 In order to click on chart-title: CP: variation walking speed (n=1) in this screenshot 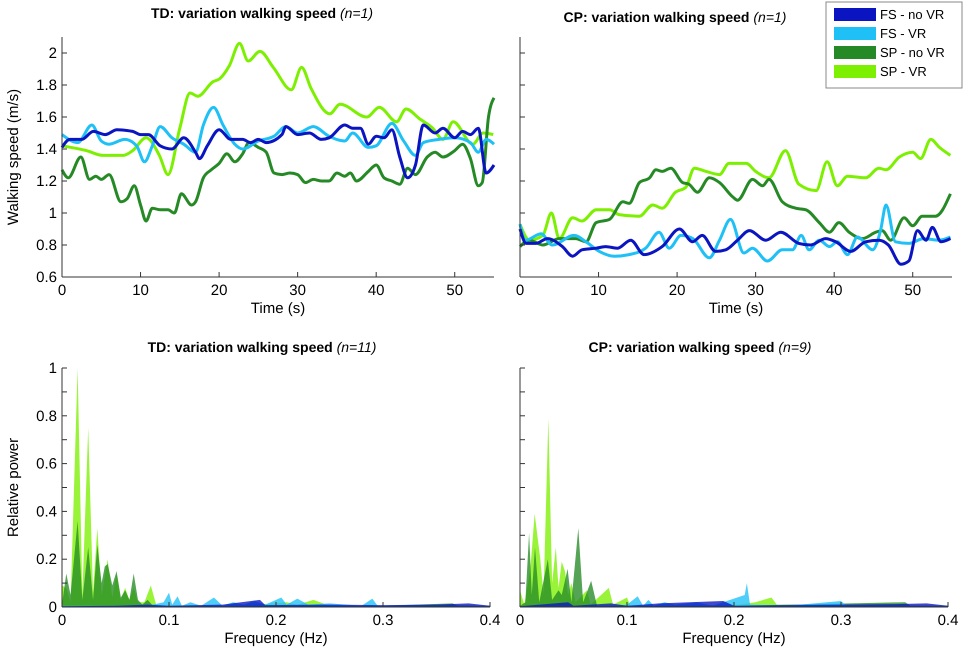, I will do `click(675, 17)`.